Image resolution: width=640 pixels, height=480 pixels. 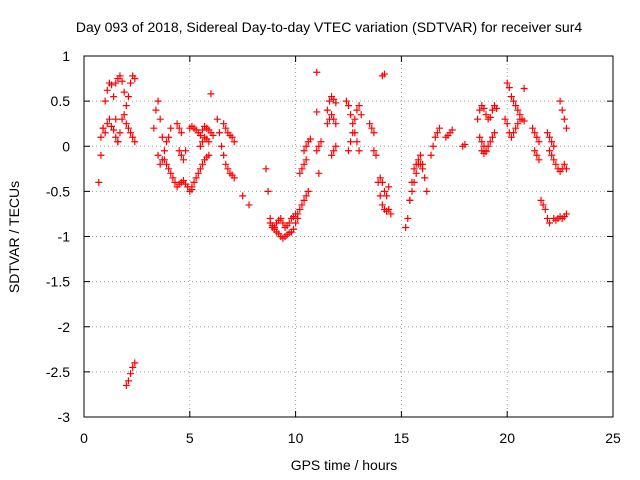 I want to click on y-tick-label: -1, so click(x=64, y=237).